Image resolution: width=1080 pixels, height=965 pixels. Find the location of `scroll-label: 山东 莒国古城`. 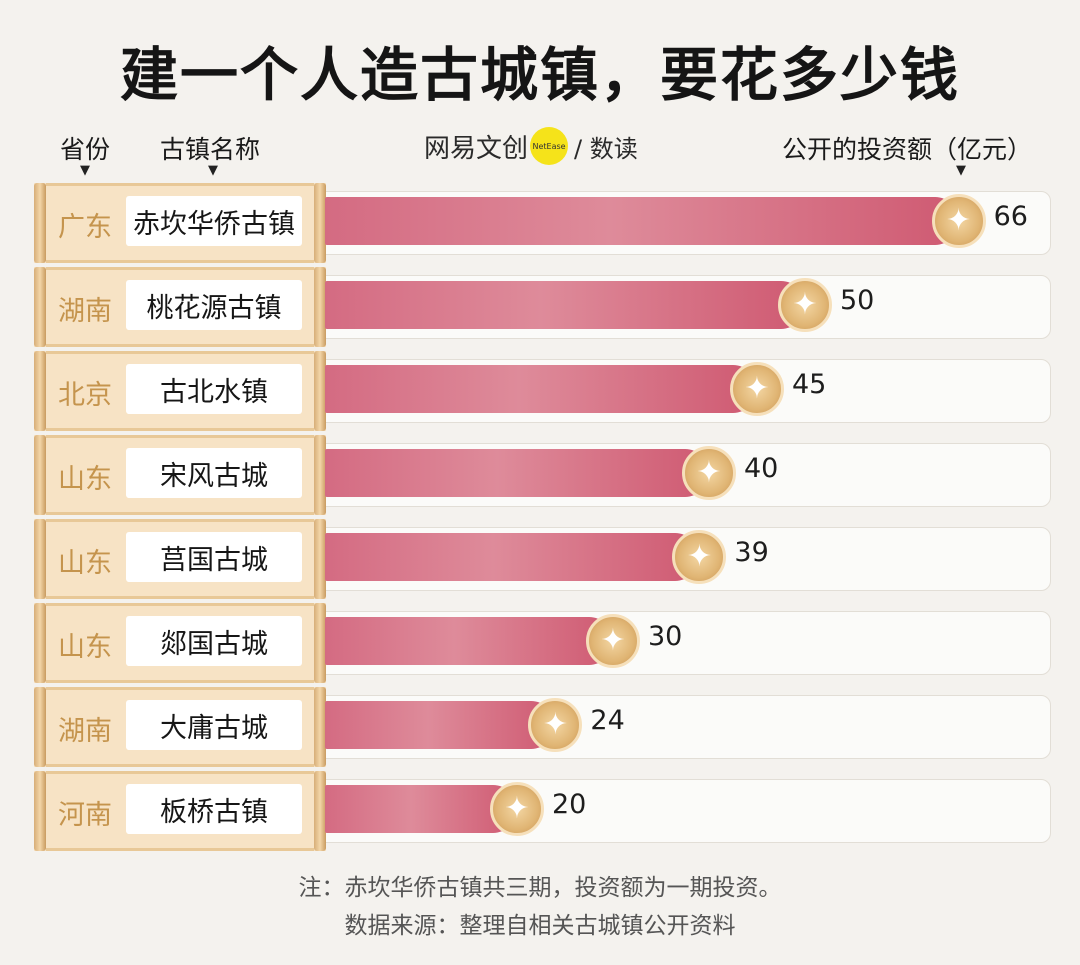

scroll-label: 山东 莒国古城 is located at coordinates (180, 559).